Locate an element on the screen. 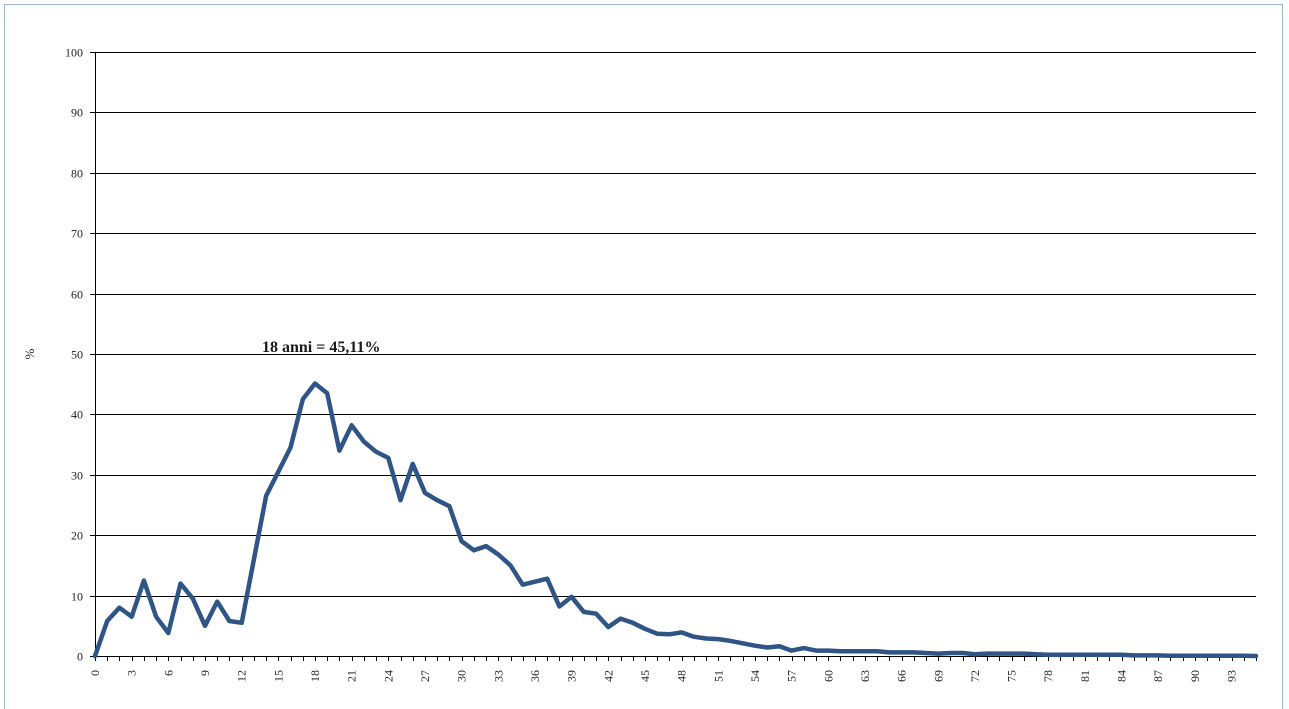 This screenshot has height=709, width=1289. x-tick-label-57: 57 is located at coordinates (792, 676).